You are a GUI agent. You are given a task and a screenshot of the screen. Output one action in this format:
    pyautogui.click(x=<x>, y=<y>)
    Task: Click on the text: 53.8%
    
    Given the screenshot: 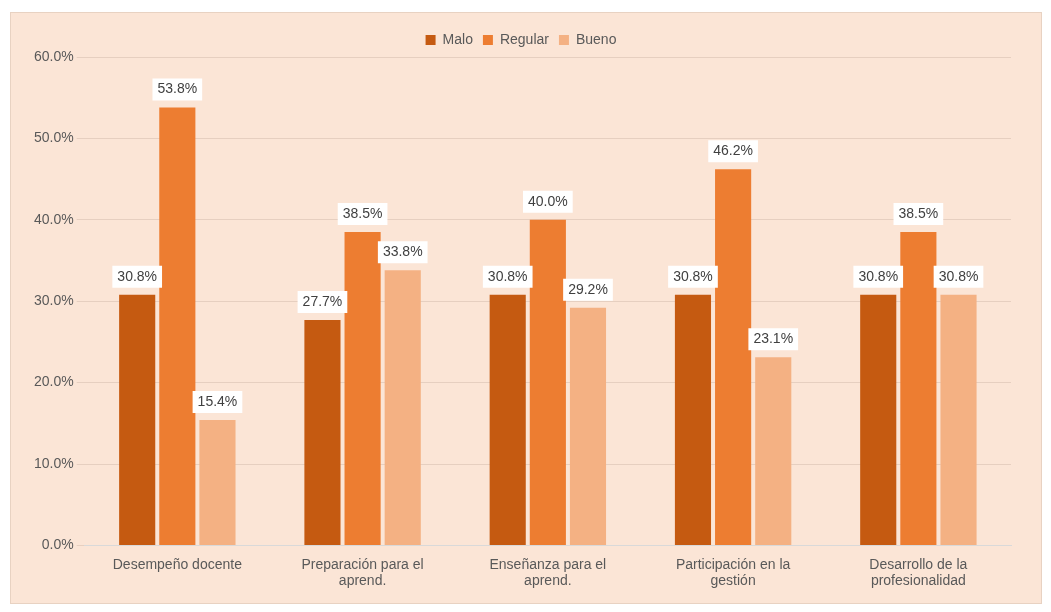 What is the action you would take?
    pyautogui.click(x=177, y=88)
    